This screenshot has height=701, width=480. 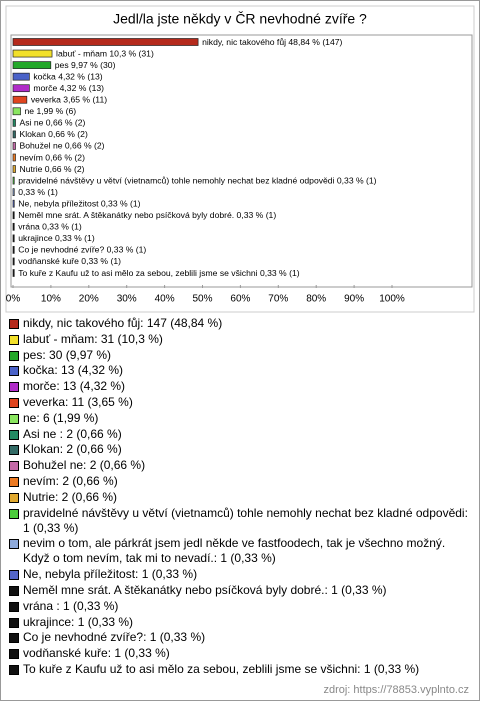 I want to click on legend-label: Asi ne : 2 (0,66 %), so click(x=72, y=433).